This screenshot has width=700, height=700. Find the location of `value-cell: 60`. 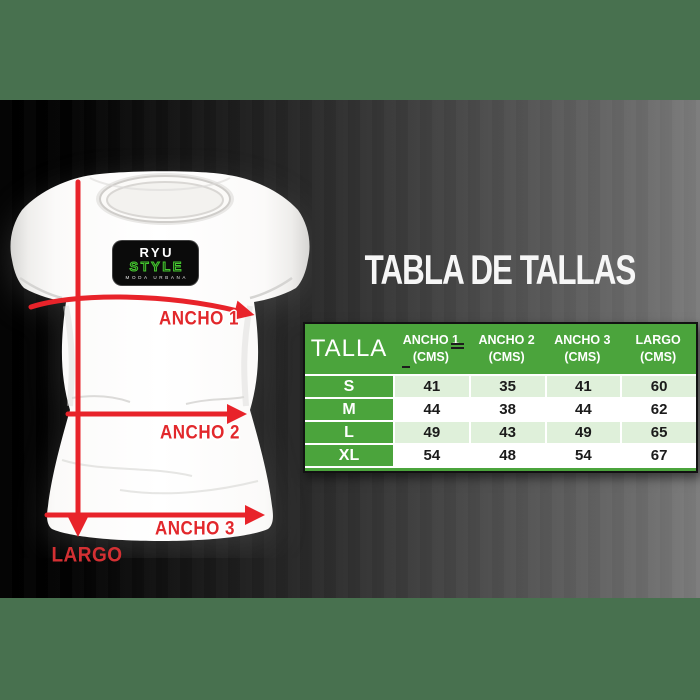

value-cell: 60 is located at coordinates (658, 385).